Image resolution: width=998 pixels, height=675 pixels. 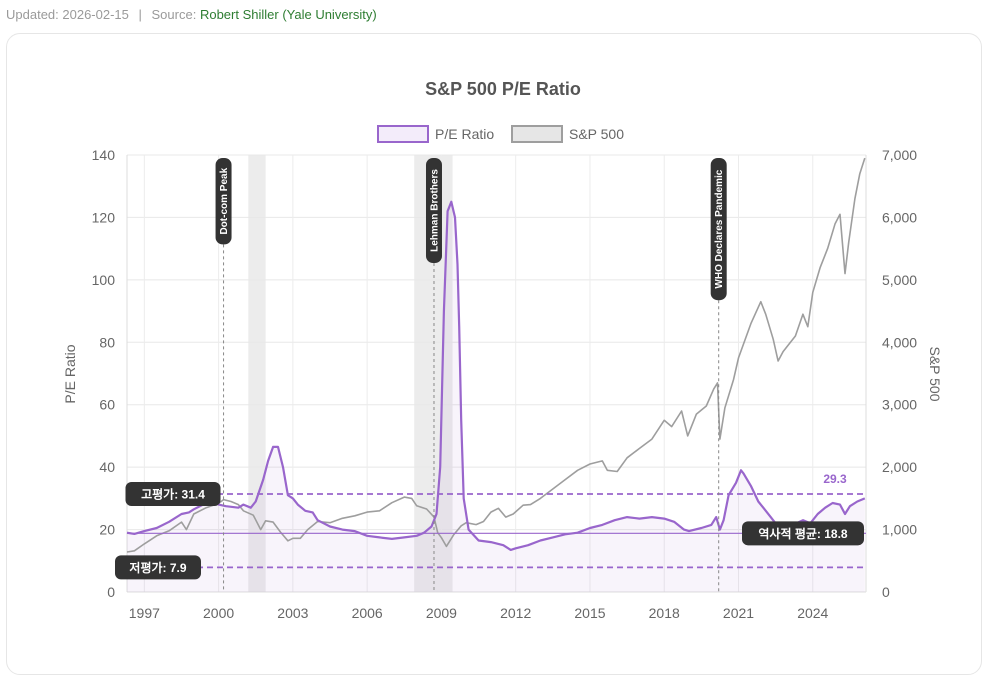 I want to click on x-tick-label: 2009, so click(x=441, y=613).